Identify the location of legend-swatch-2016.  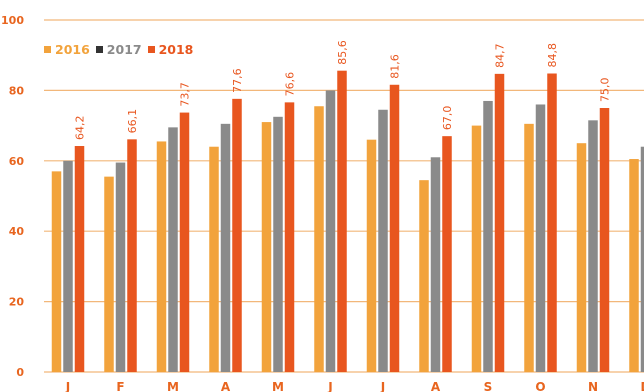
(47, 49).